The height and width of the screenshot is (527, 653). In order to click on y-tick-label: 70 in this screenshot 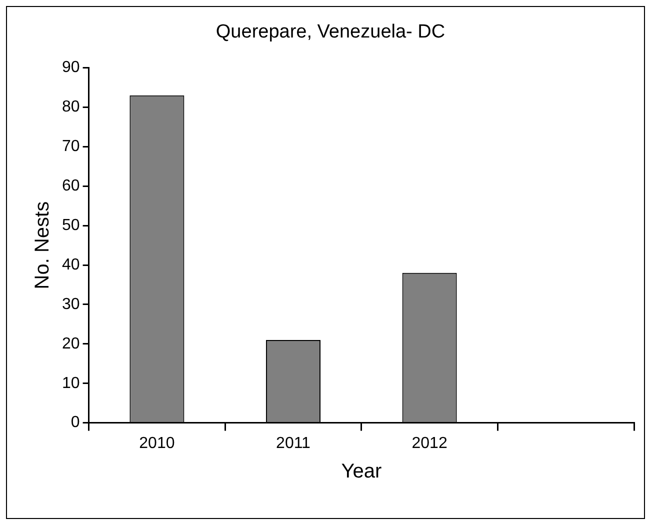, I will do `click(71, 147)`.